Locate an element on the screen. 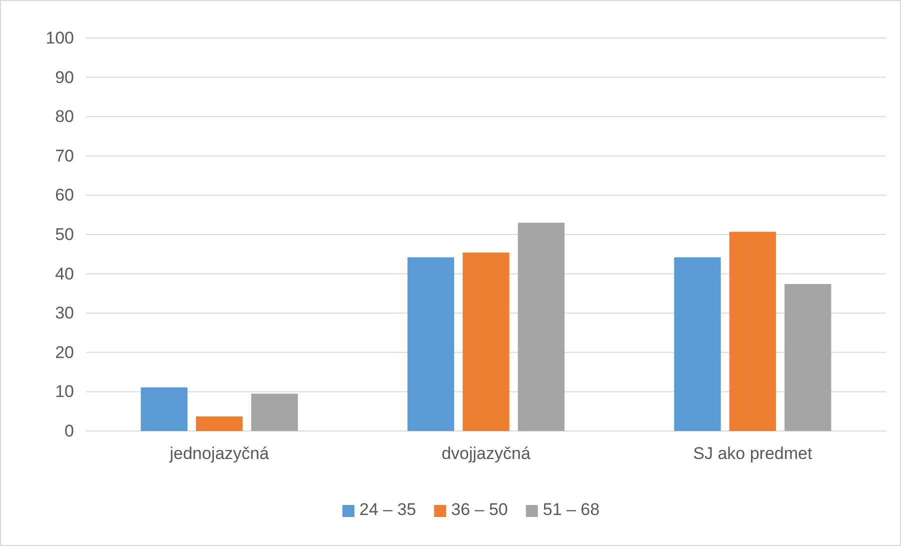 This screenshot has height=546, width=901. y-tick-label: 10 is located at coordinates (64, 392).